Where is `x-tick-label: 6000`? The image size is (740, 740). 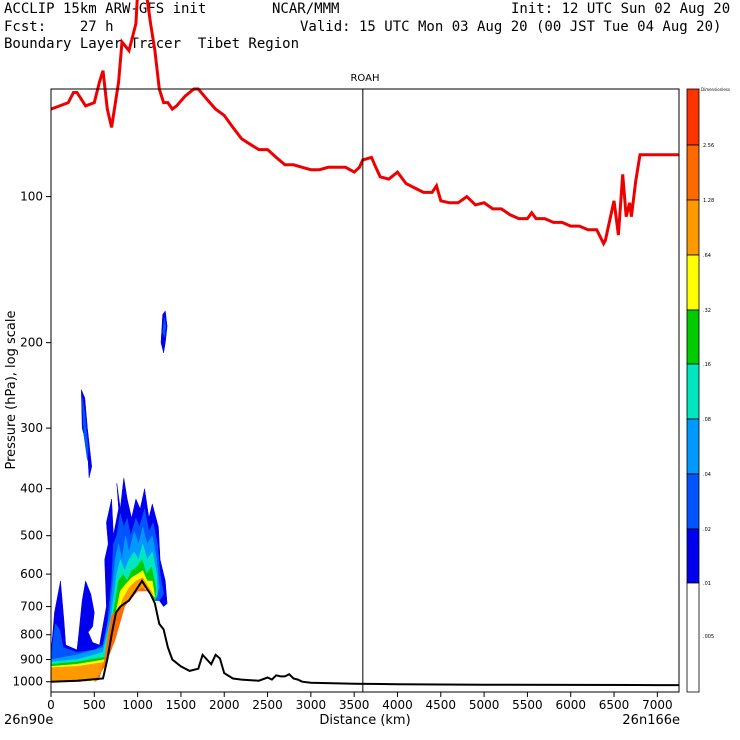 x-tick-label: 6000 is located at coordinates (570, 705).